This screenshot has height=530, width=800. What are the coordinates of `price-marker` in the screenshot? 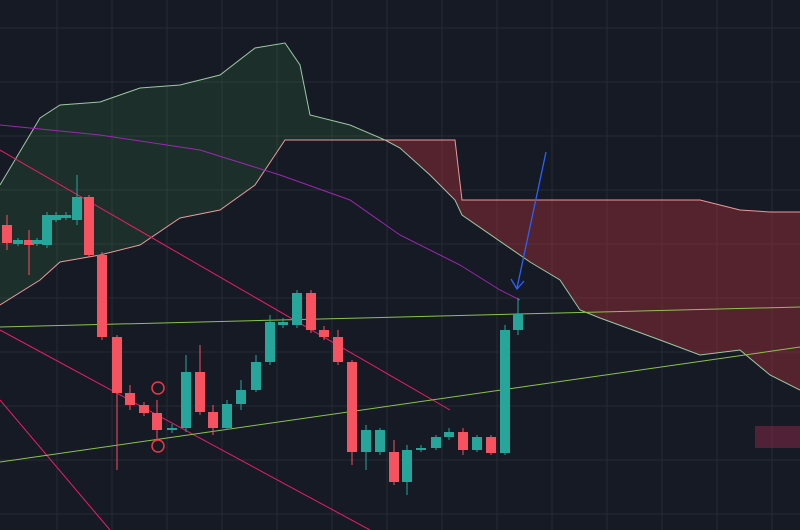 It's located at (777, 437).